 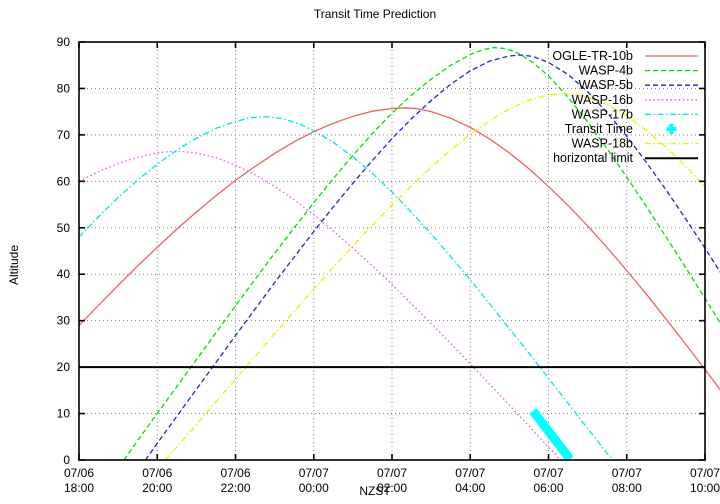 What do you see at coordinates (64, 367) in the screenshot?
I see `y-tick-label: 20` at bounding box center [64, 367].